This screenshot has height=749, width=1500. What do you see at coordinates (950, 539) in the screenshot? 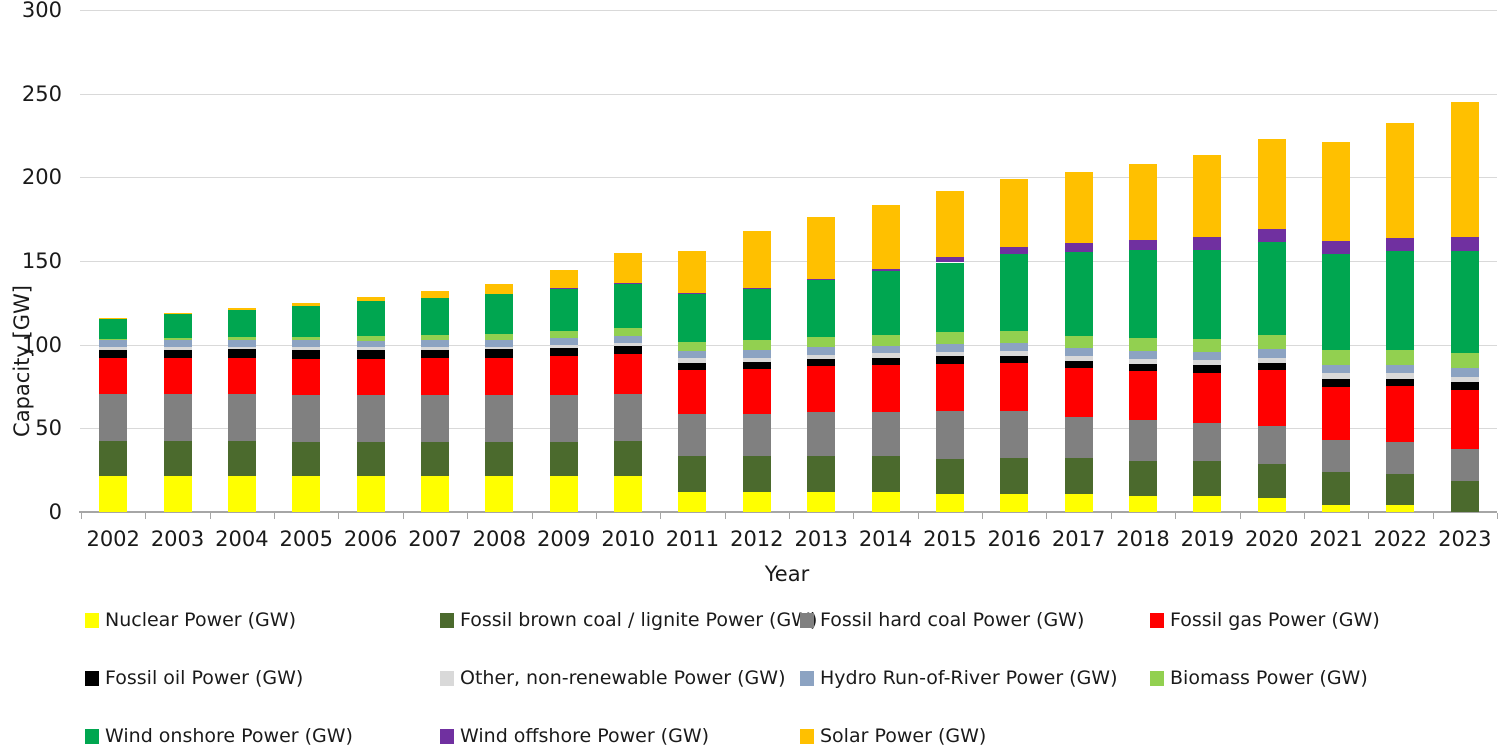
I see `x-tick-label: 2015` at bounding box center [950, 539].